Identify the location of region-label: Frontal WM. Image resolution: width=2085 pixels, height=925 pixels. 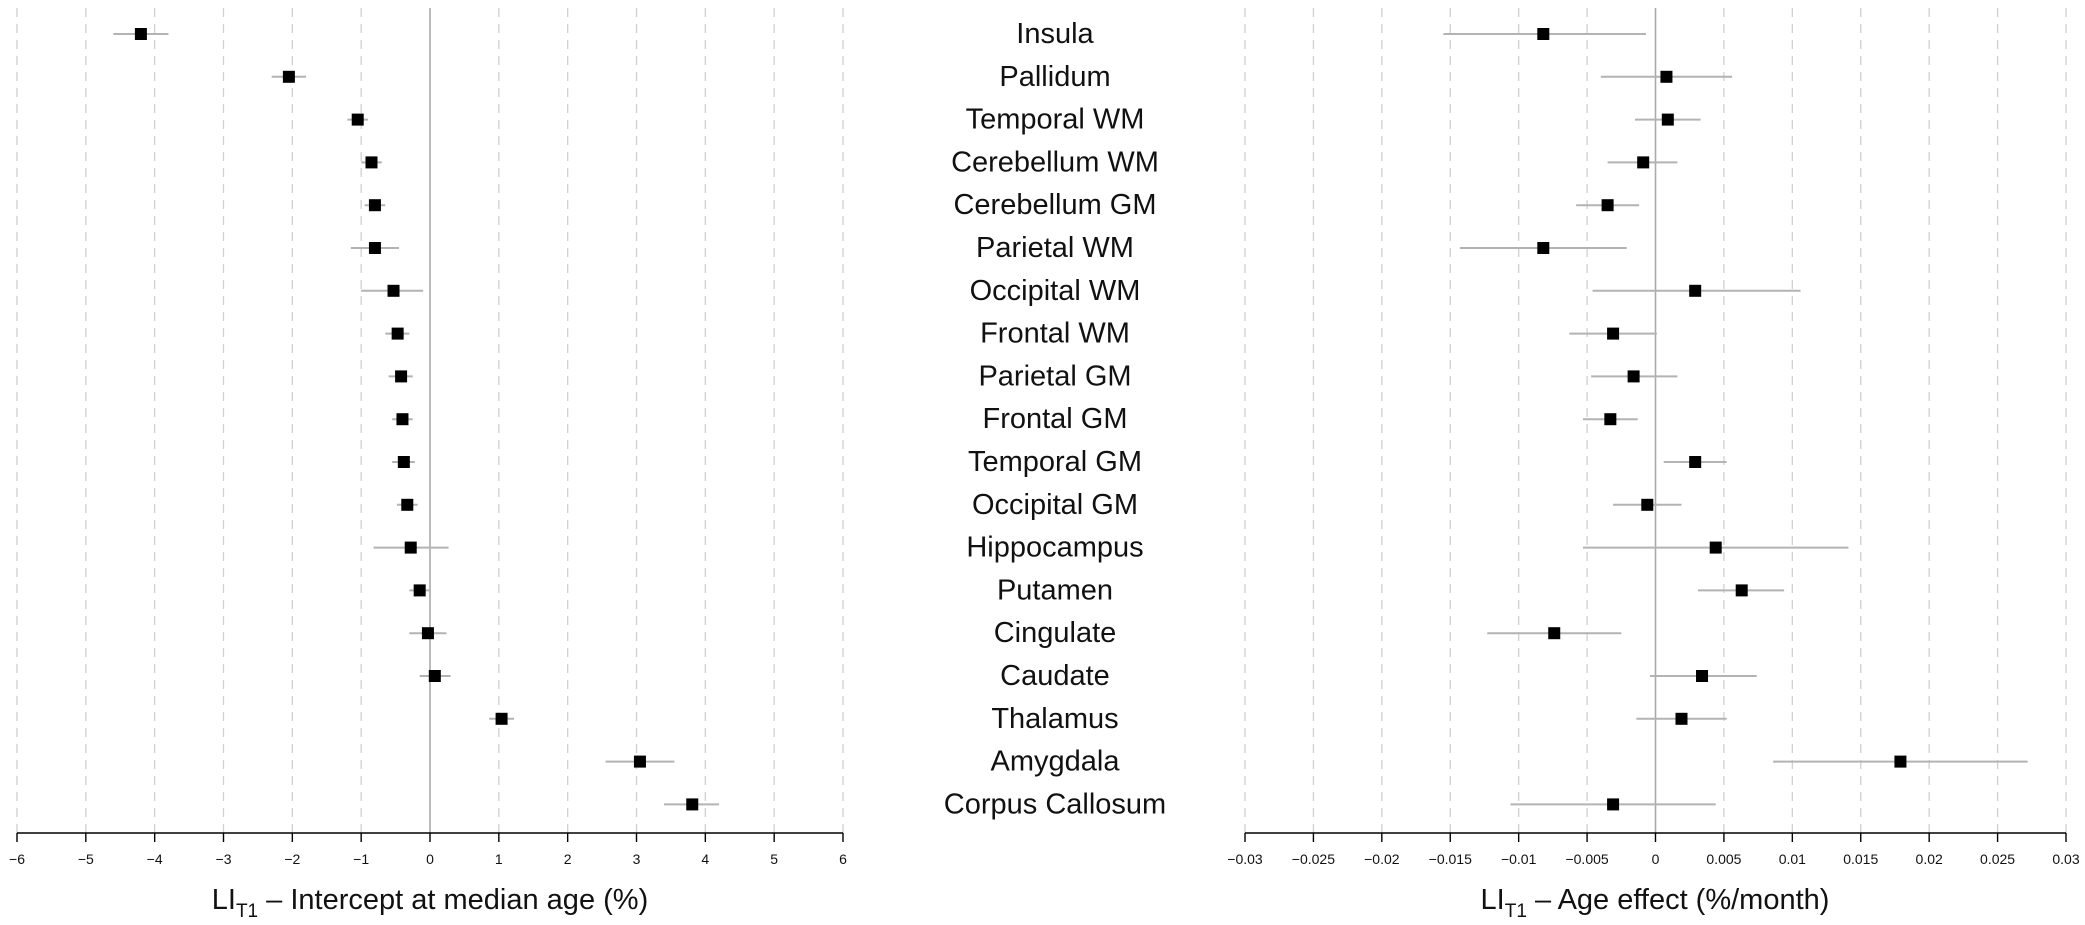
(1055, 334).